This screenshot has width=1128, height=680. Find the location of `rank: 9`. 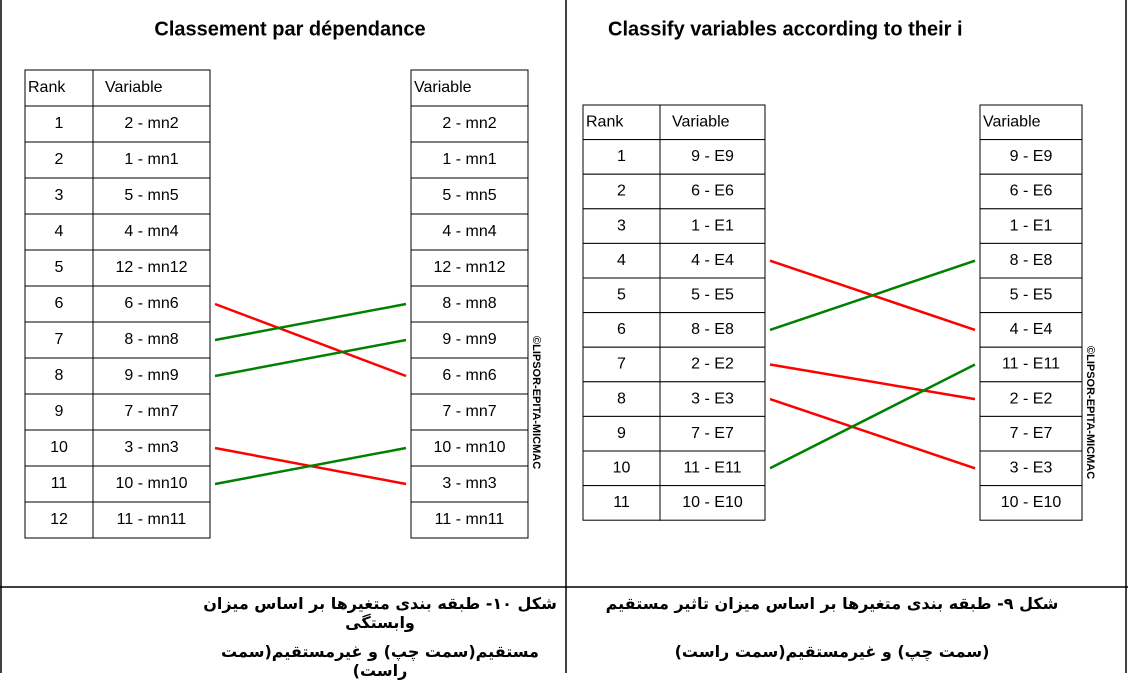

rank: 9 is located at coordinates (59, 411).